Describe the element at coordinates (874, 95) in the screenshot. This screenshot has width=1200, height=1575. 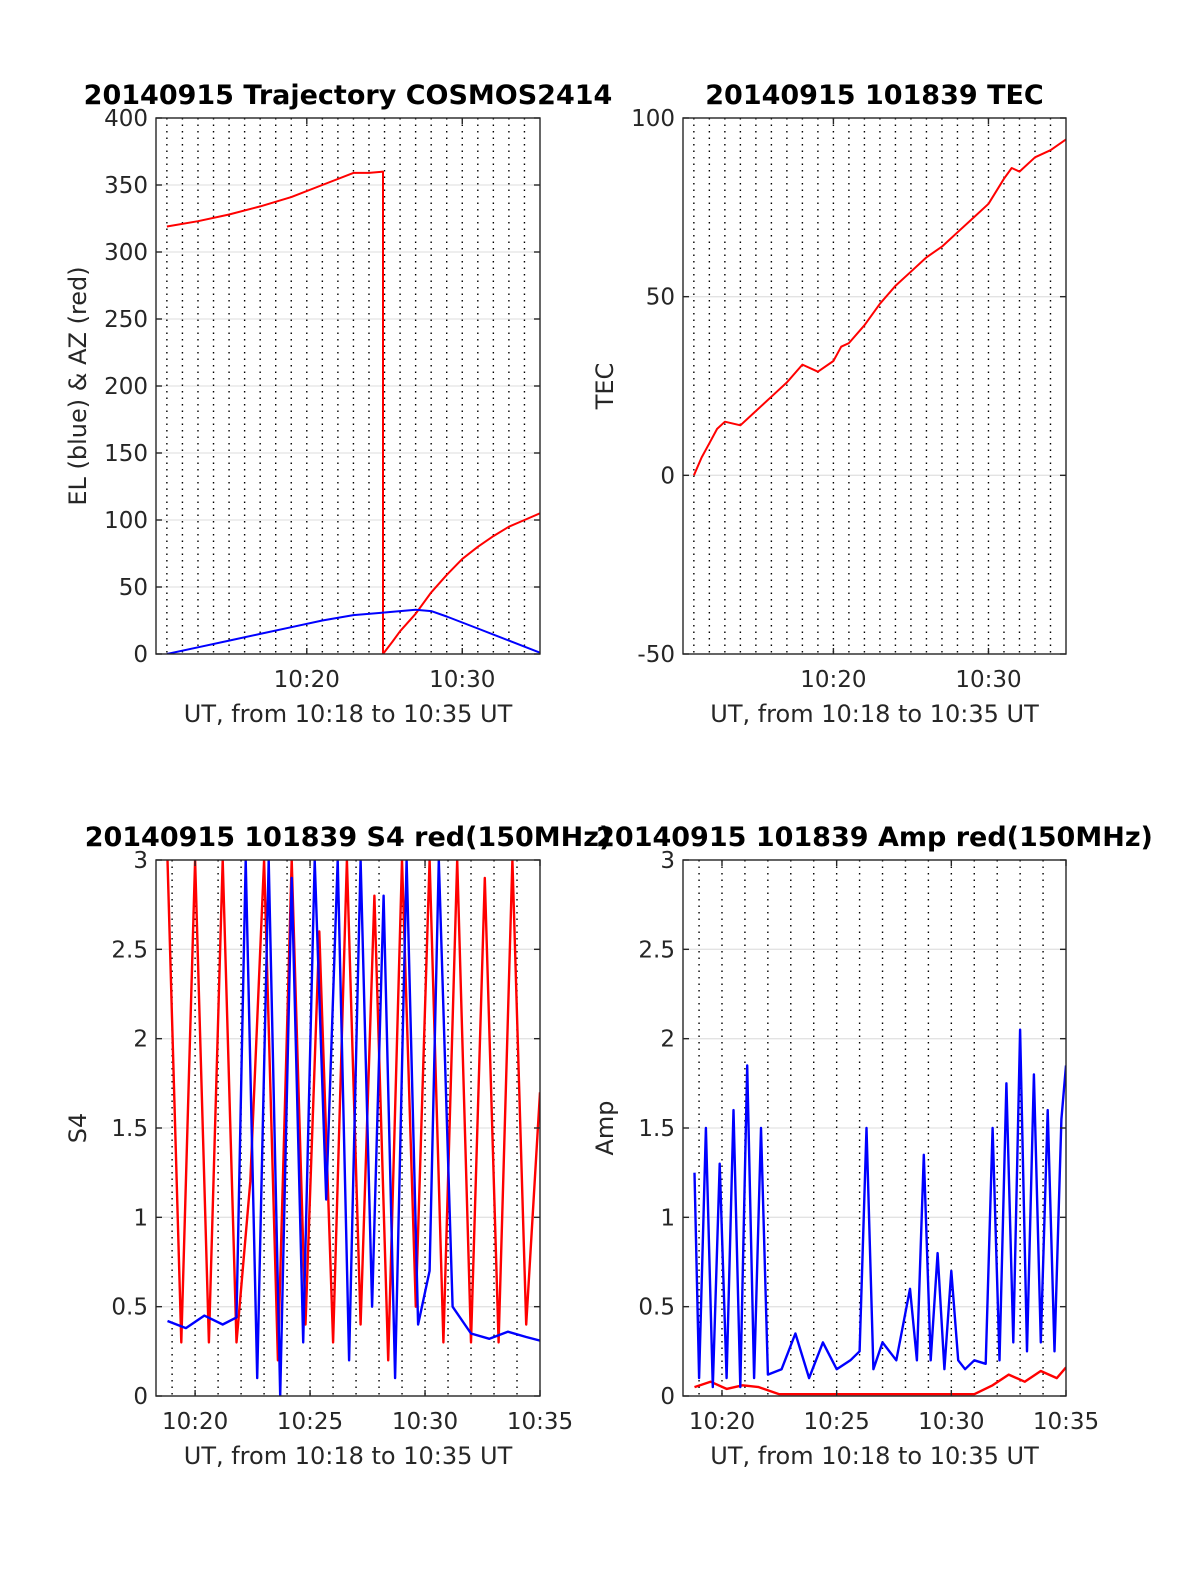
I see `chart-title: 20140915 101839 TEC` at that location.